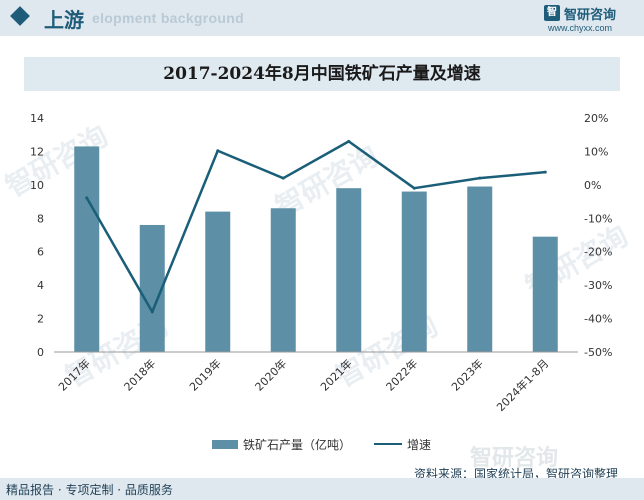 This screenshot has height=500, width=644. What do you see at coordinates (40, 352) in the screenshot?
I see `y-left-tick-label: 0` at bounding box center [40, 352].